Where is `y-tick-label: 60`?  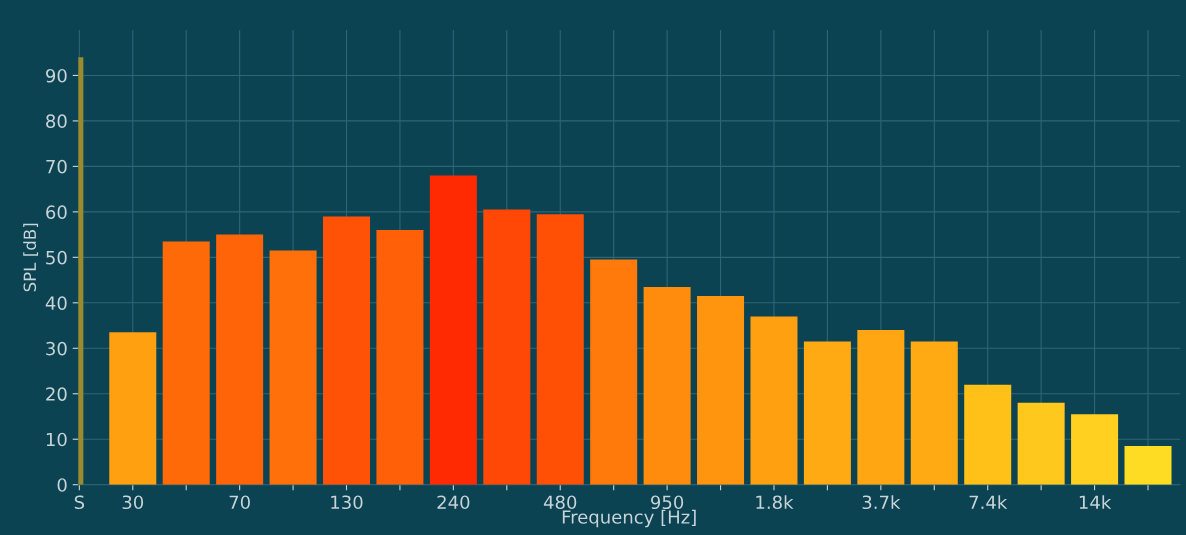 y-tick-label: 60 is located at coordinates (56, 212).